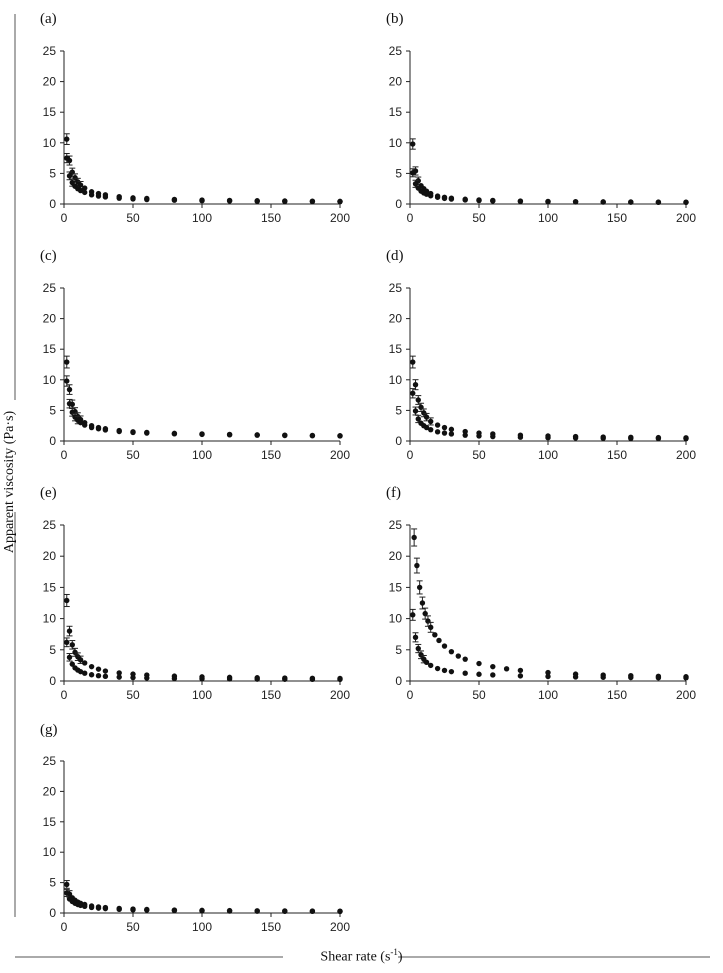 The width and height of the screenshot is (723, 973). Describe the element at coordinates (197, 371) in the screenshot. I see `chart-panel-c: 0 5 10 15 20 25 0 50 100 150 200` at that location.